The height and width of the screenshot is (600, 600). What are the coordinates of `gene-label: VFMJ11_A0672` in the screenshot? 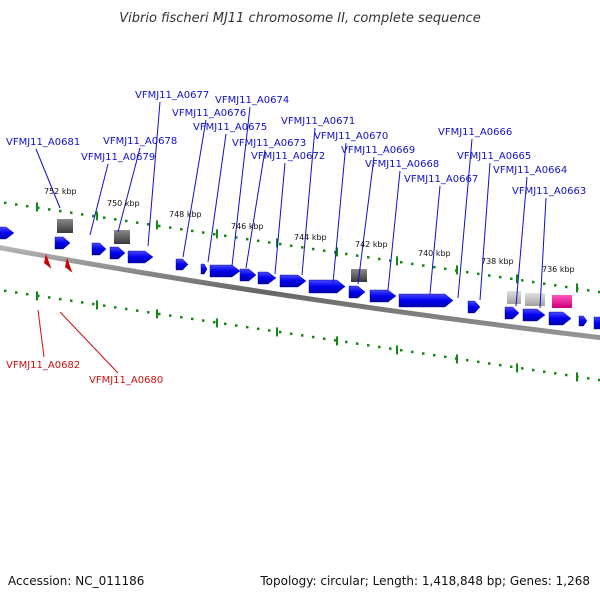 It's located at (288, 156).